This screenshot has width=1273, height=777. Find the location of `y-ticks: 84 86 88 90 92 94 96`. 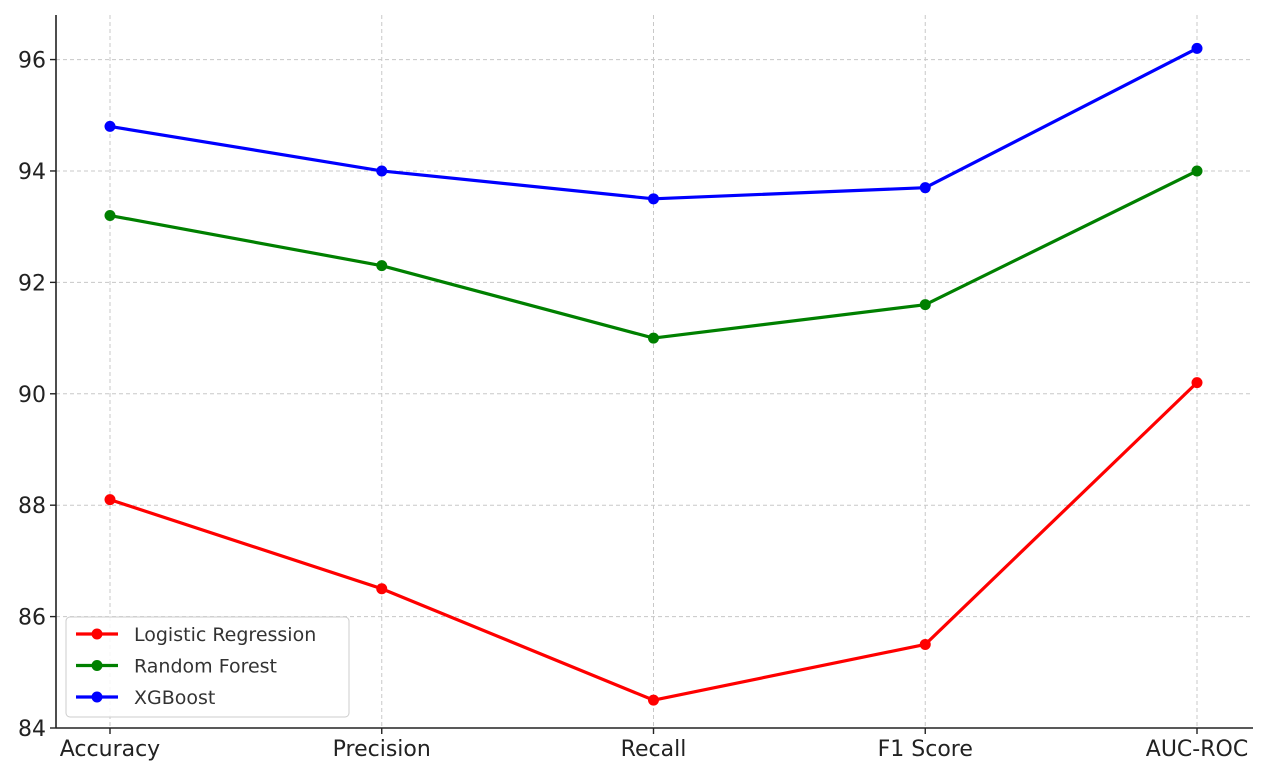

y-ticks: 84 86 88 90 92 94 96 is located at coordinates (37, 395).